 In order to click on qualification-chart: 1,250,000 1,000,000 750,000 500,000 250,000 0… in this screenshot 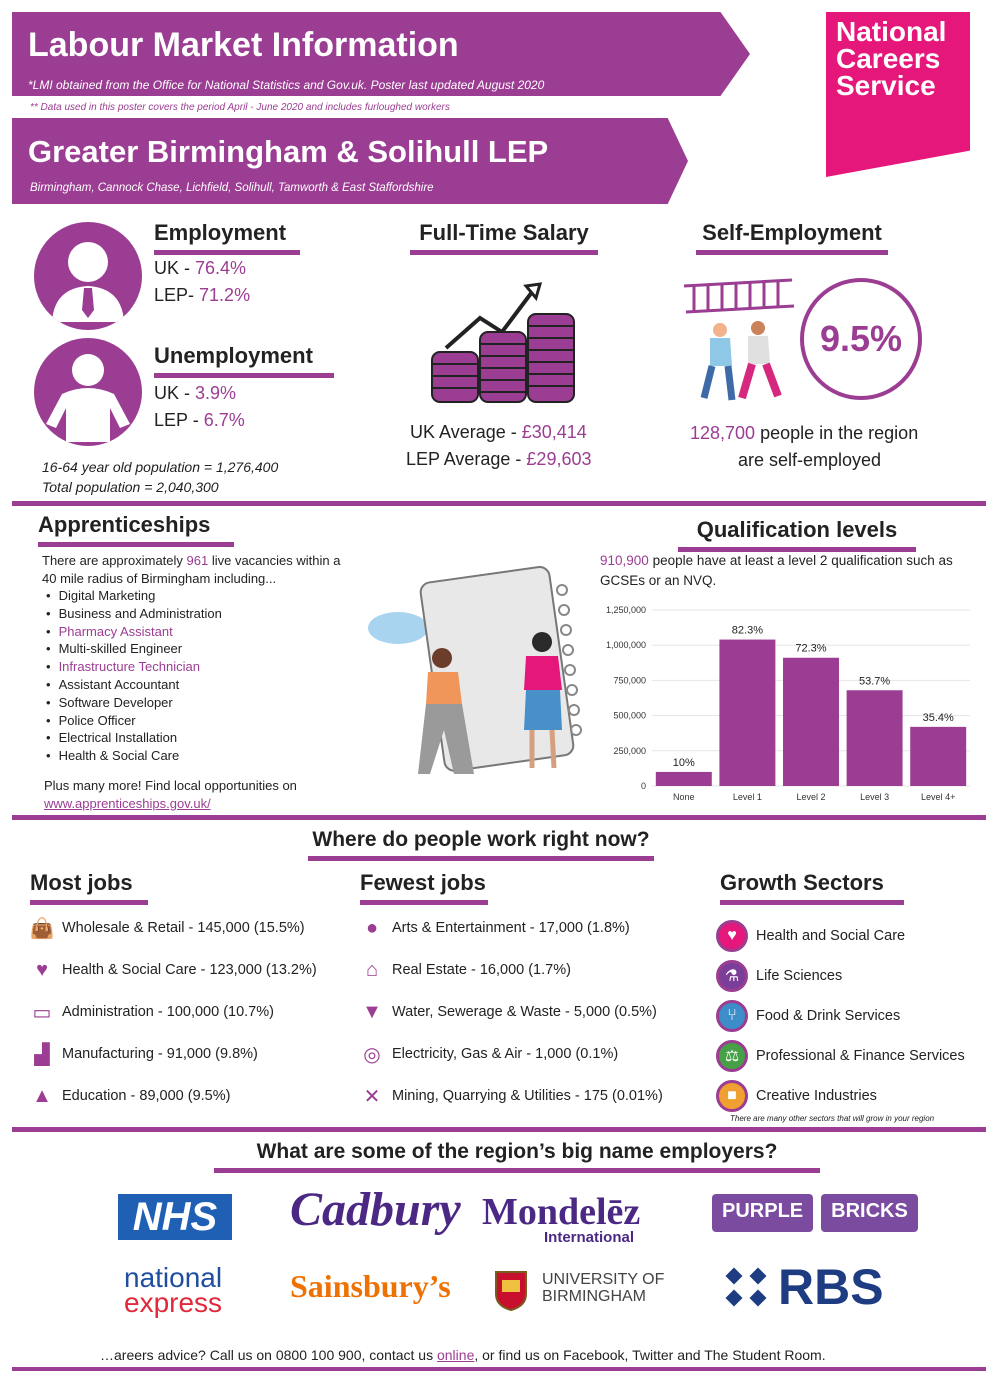, I will do `click(788, 703)`.